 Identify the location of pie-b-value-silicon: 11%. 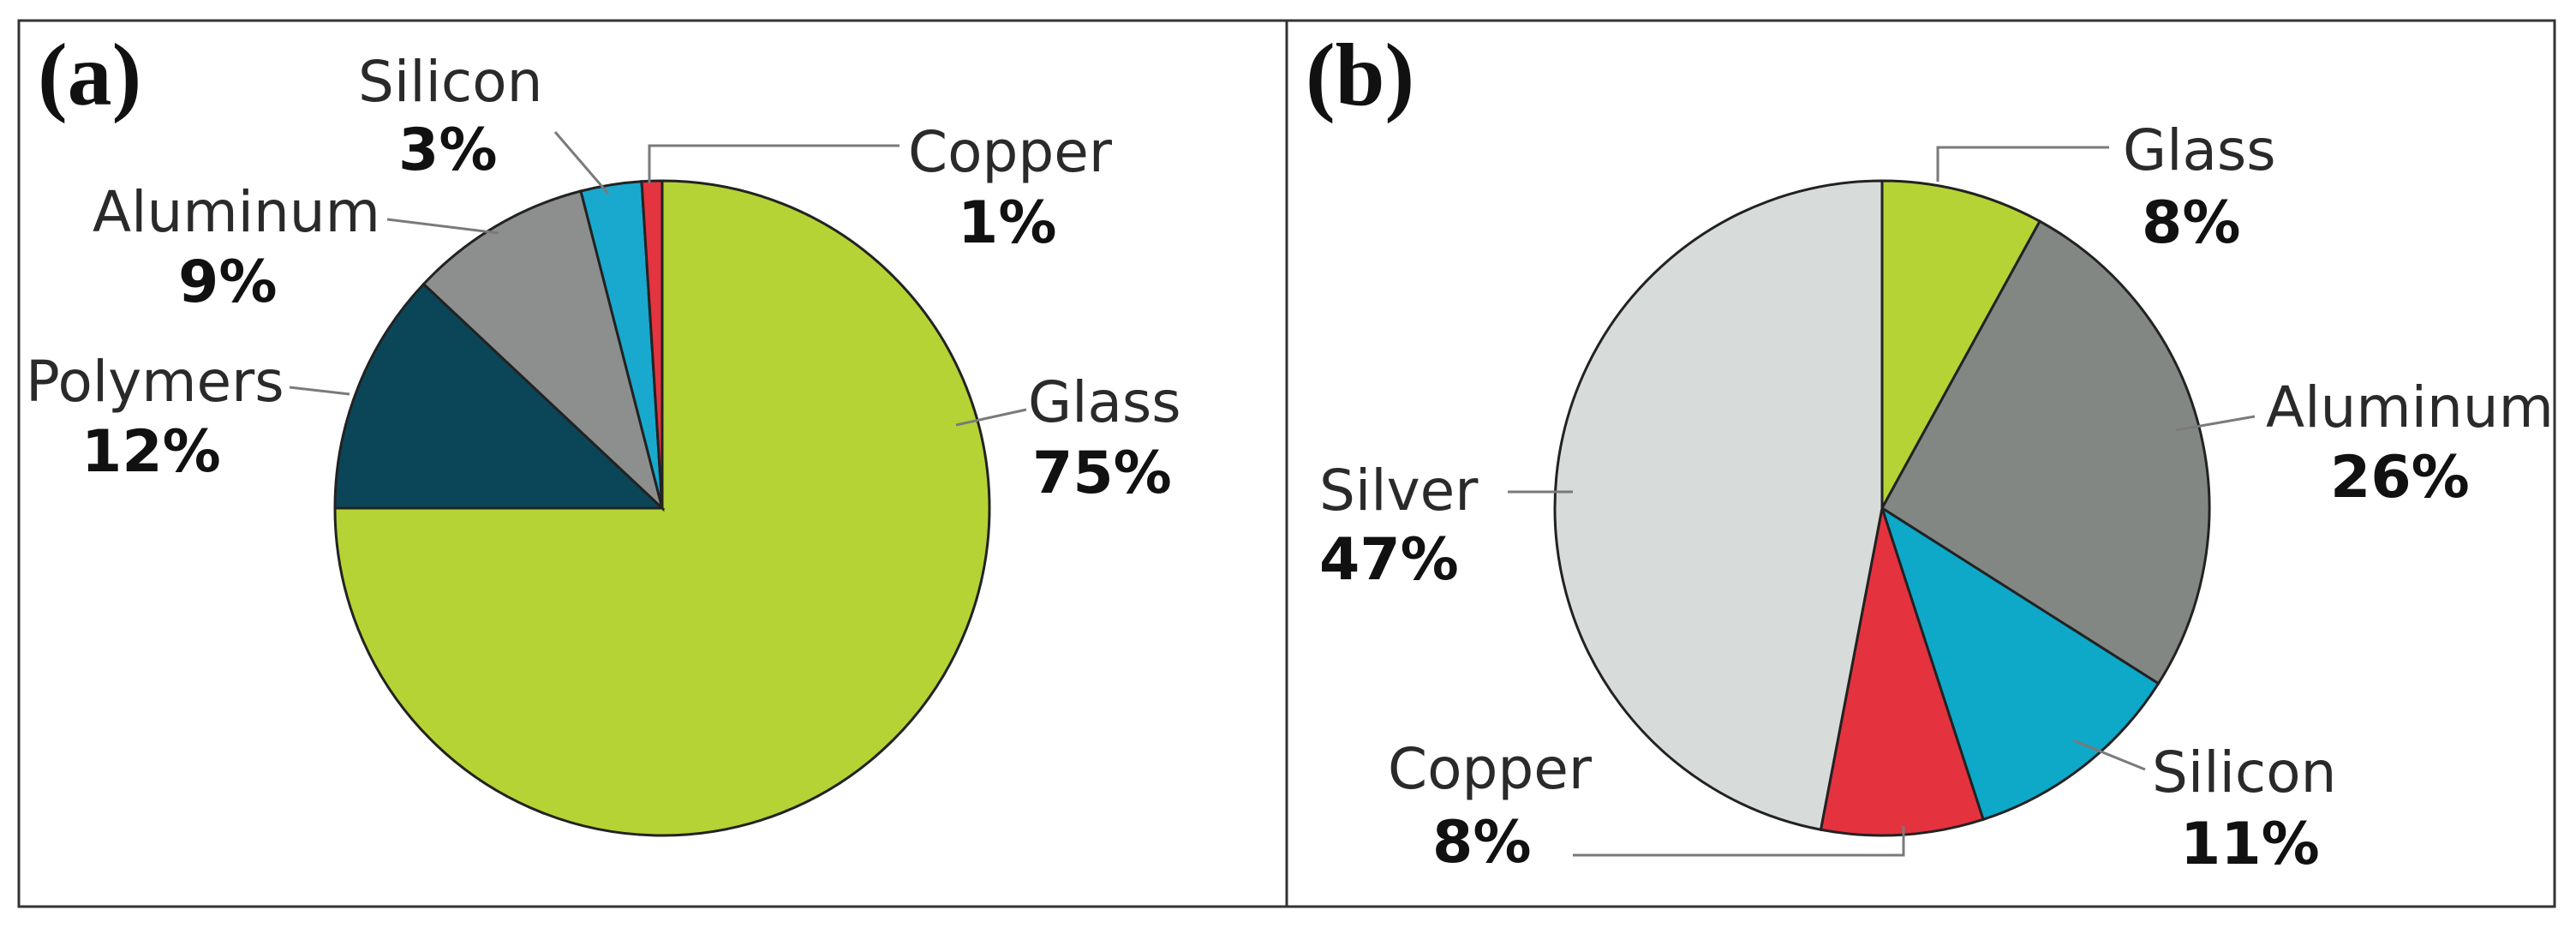
(2250, 844).